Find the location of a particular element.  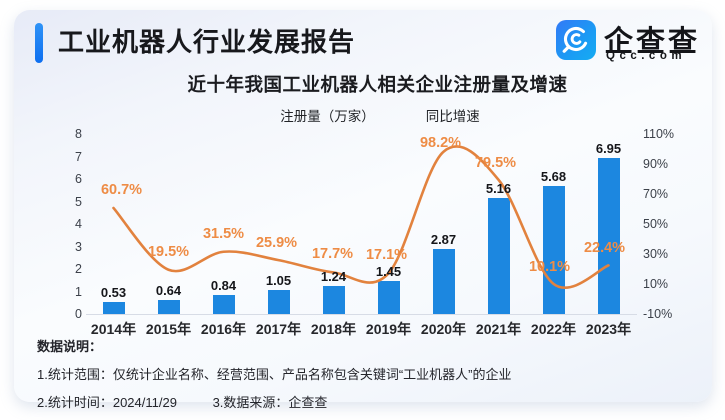

bar-2016年 is located at coordinates (223, 304).